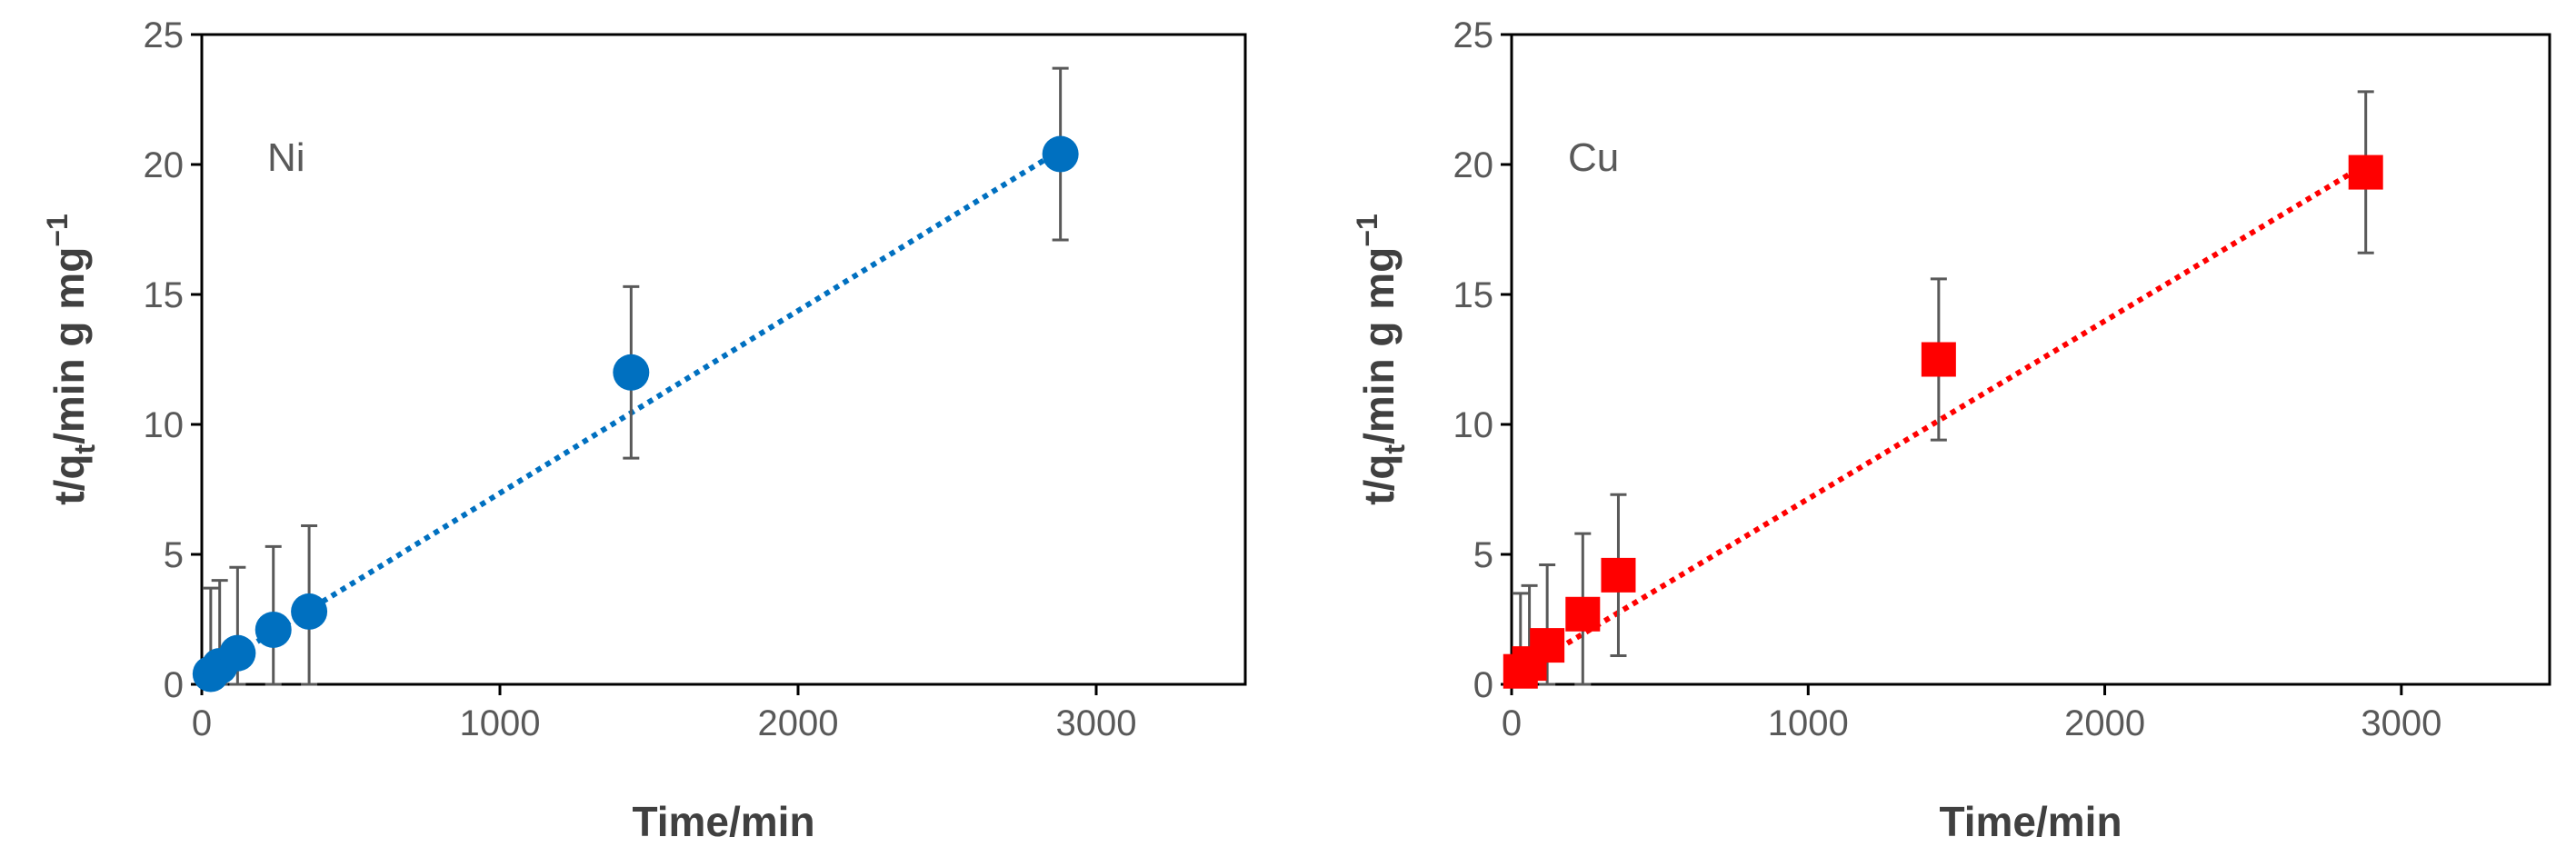 This screenshot has width=2576, height=867. Describe the element at coordinates (286, 157) in the screenshot. I see `panel-label: Ni` at that location.